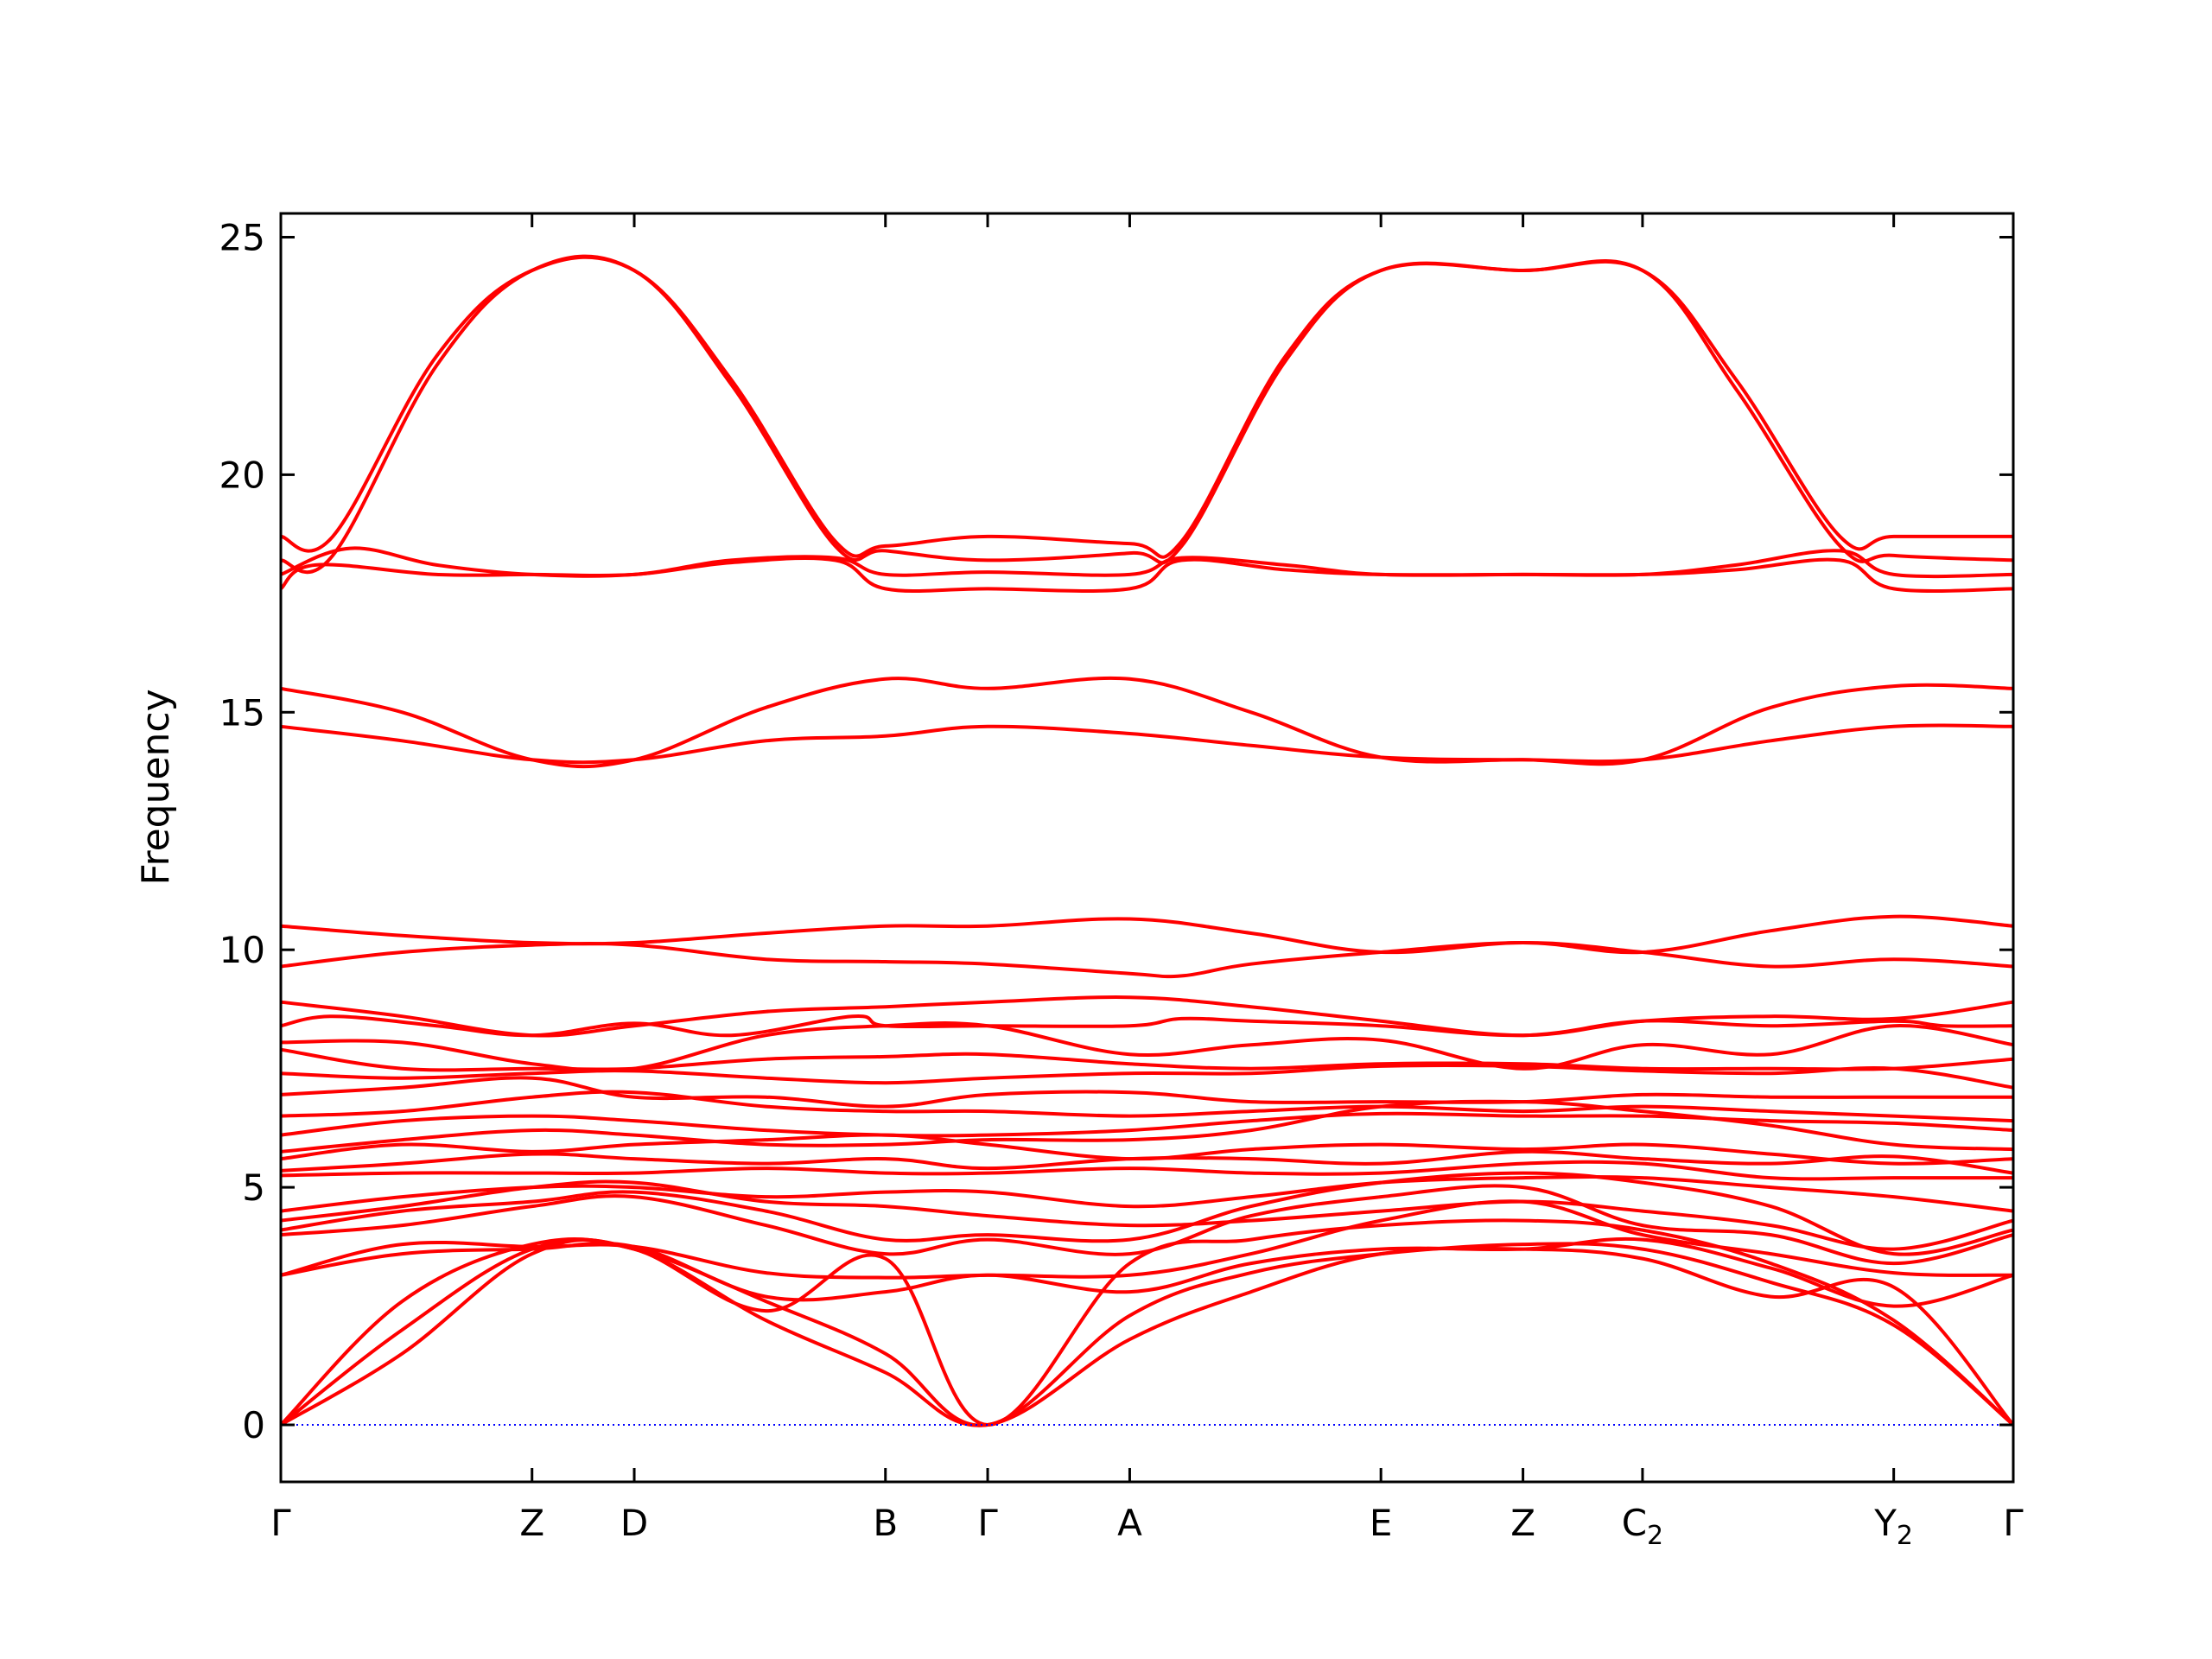 This screenshot has width=2212, height=1659. Describe the element at coordinates (1381, 1523) in the screenshot. I see `x-tick-label-6: E` at that location.